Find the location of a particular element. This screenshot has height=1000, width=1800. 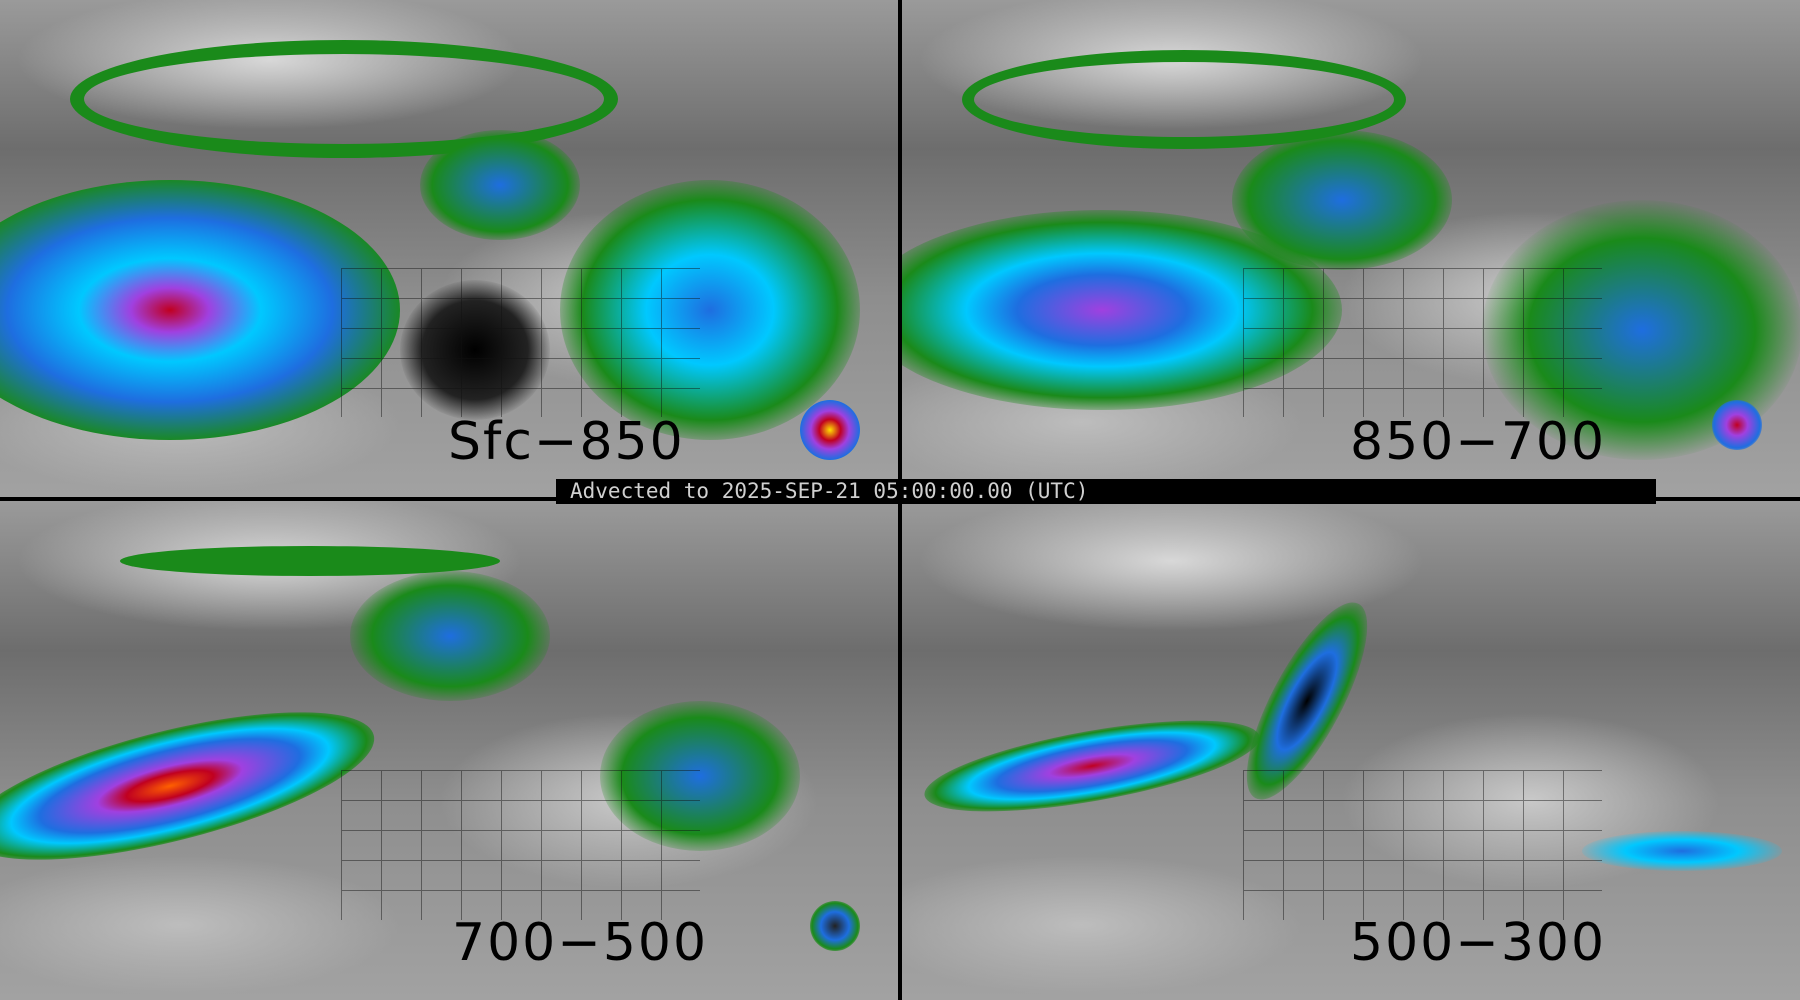

layer-label: Sfc−850 is located at coordinates (566, 442).